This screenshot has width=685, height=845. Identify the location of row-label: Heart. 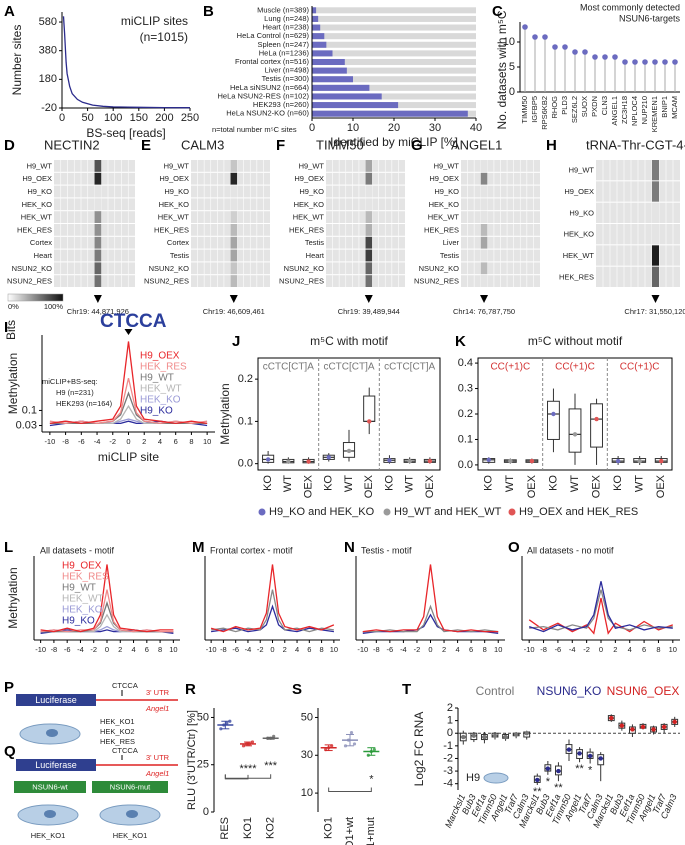
(43, 255).